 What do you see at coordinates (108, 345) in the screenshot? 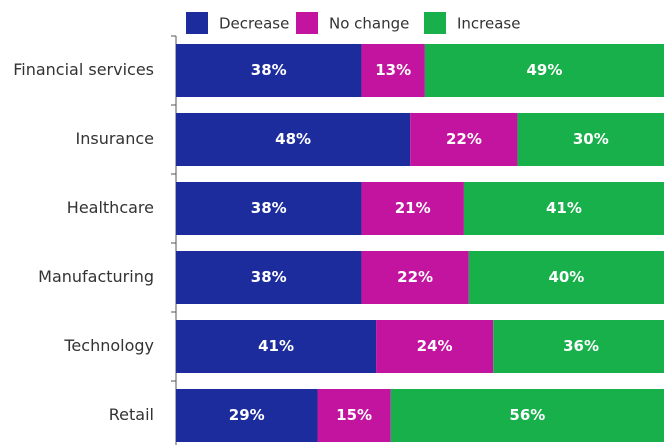
I see `category-label: Technology` at bounding box center [108, 345].